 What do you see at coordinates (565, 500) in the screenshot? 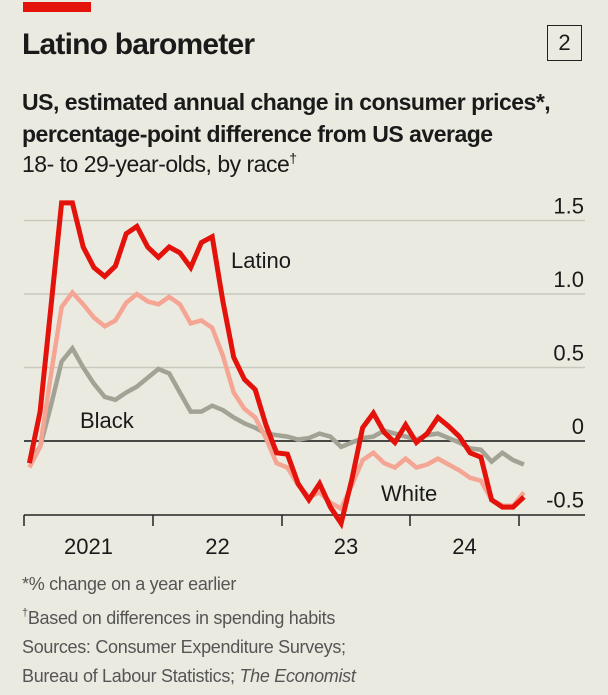
I see `y-tick-label: -0.5` at bounding box center [565, 500].